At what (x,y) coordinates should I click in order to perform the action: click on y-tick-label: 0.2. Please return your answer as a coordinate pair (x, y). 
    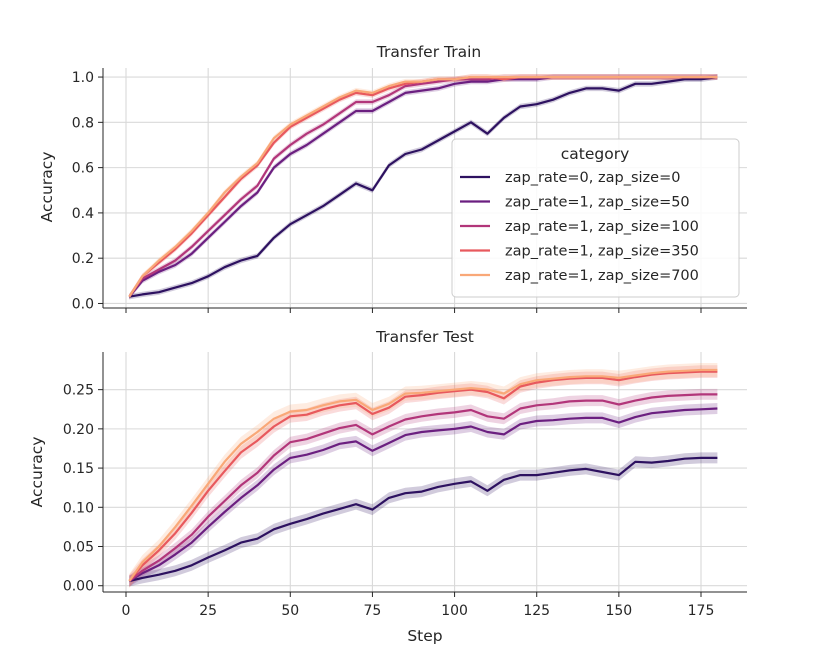
    Looking at the image, I should click on (83, 259).